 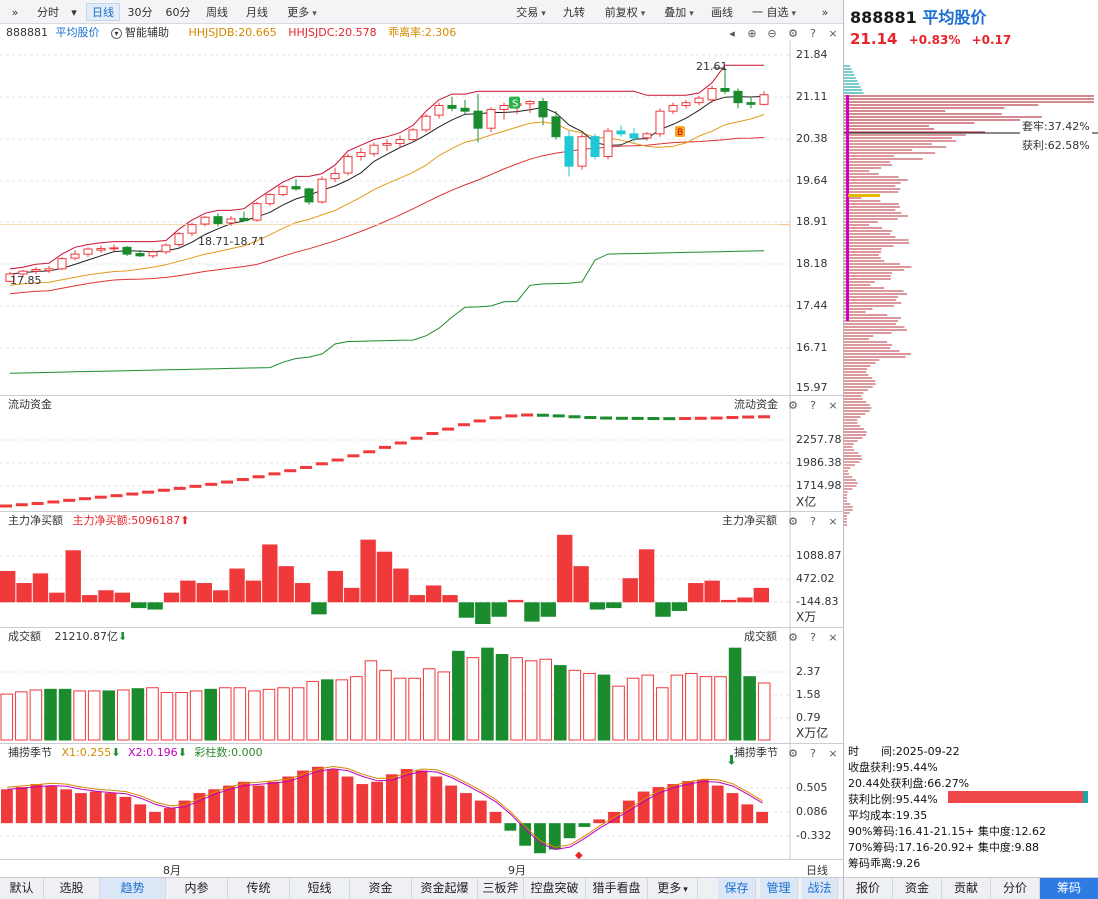 I want to click on tab-funds: 资金, so click(x=381, y=888).